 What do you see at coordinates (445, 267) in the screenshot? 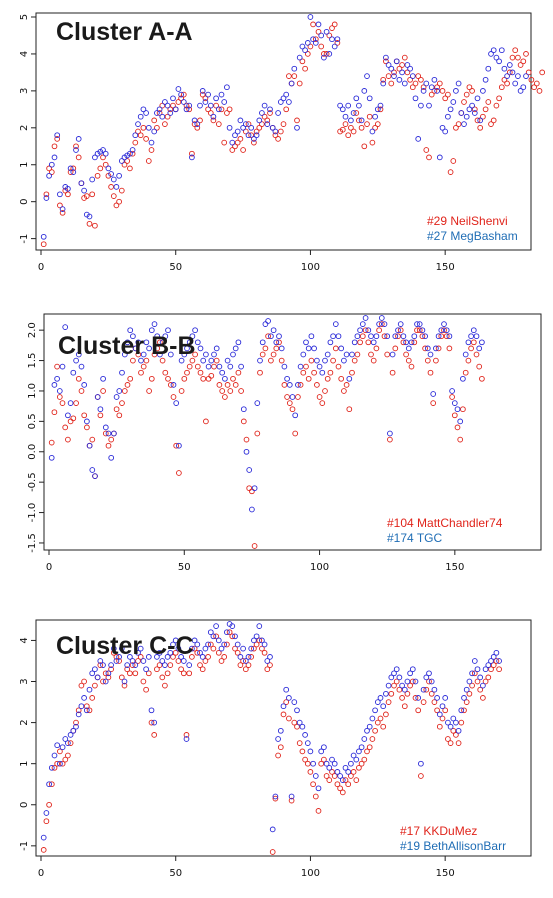
I see `x-tick-label: 150` at bounding box center [445, 267].